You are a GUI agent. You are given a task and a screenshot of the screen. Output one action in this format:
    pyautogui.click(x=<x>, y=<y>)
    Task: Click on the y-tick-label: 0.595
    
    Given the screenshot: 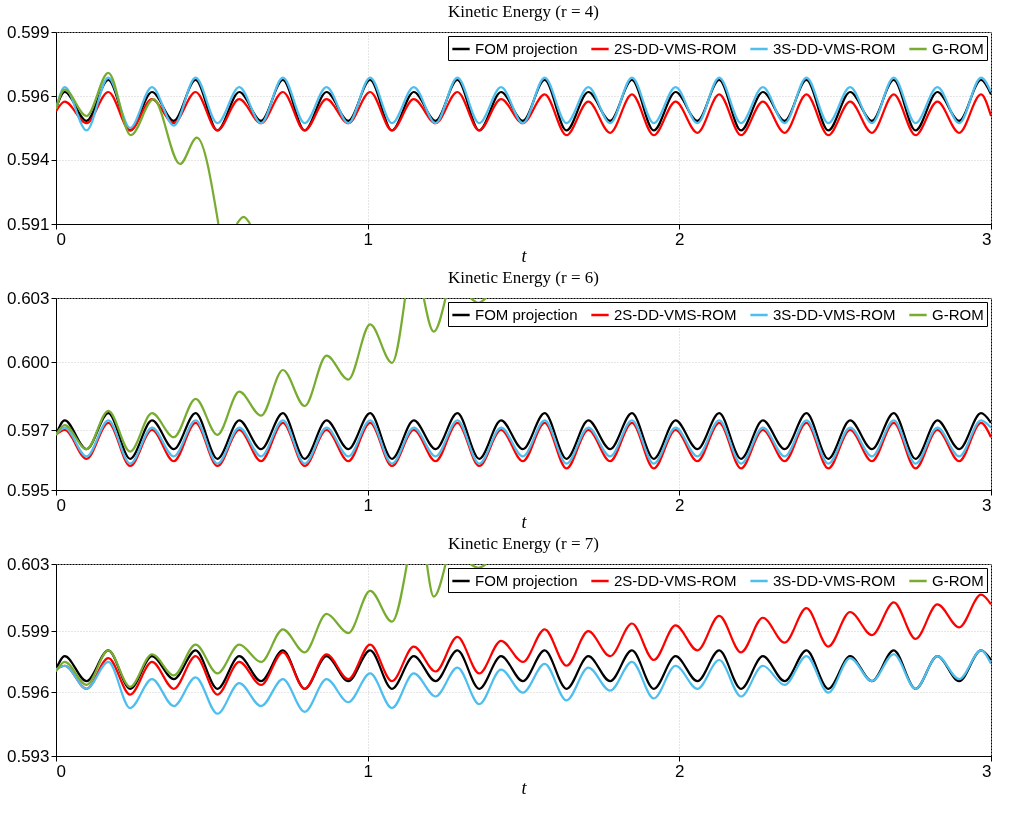 What is the action you would take?
    pyautogui.click(x=28, y=490)
    